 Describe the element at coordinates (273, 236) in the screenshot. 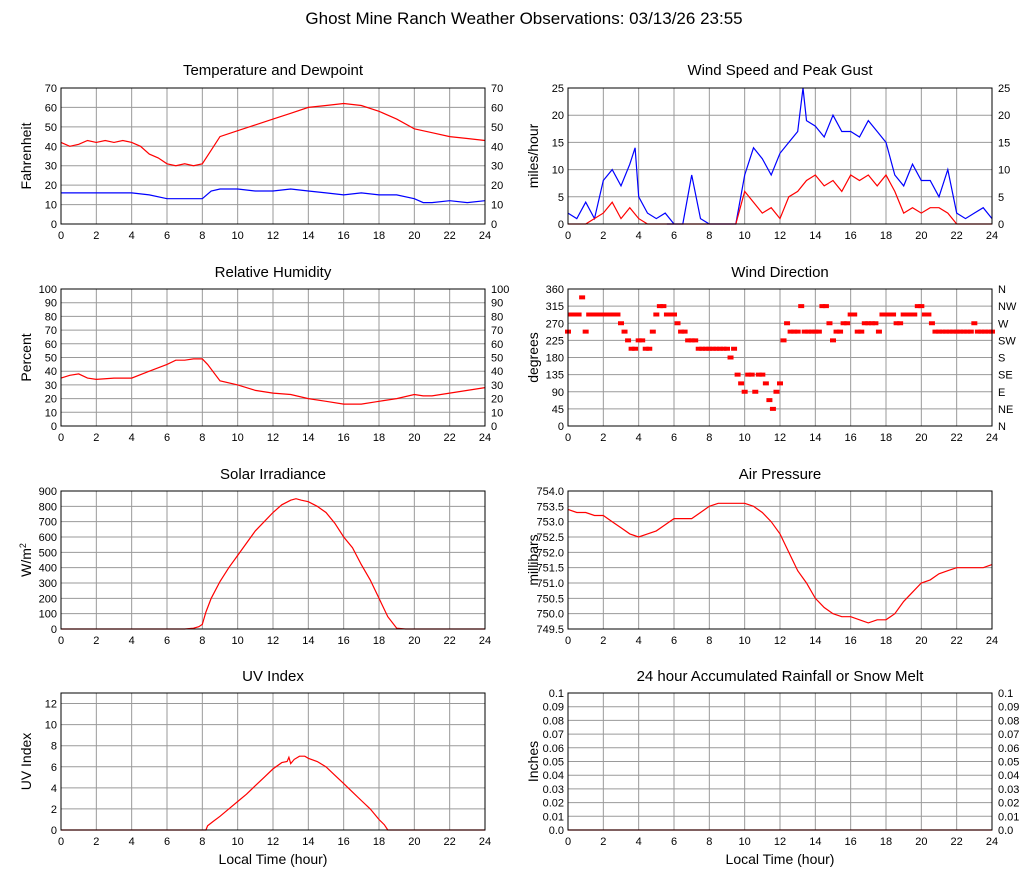

I see `temp-xtick-label: 12` at that location.